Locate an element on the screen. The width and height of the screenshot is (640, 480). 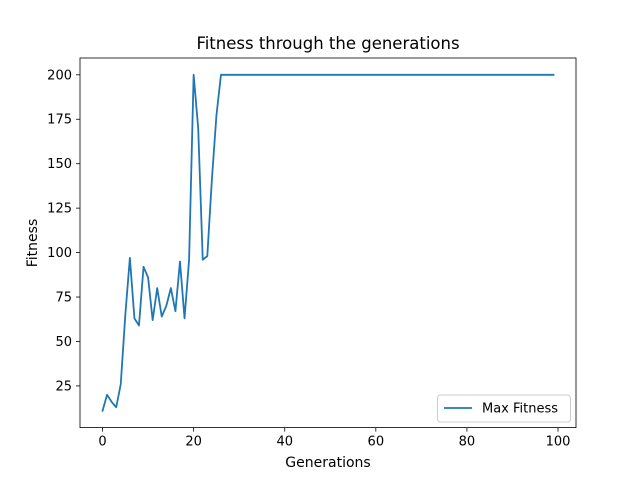
y-tick-label: 125 is located at coordinates (59, 209).